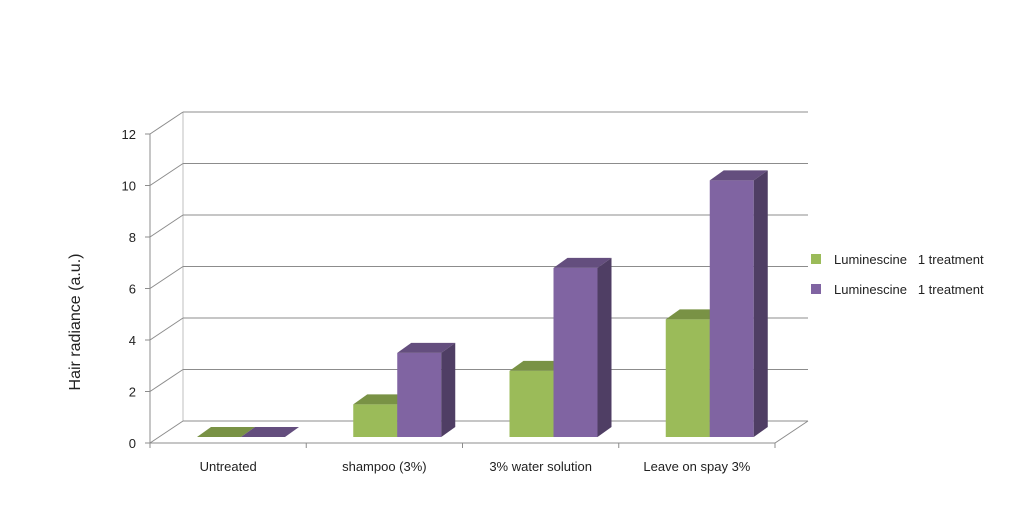 The image size is (1020, 511). Describe the element at coordinates (696, 466) in the screenshot. I see `x-tick-label: Leave on spay 3%` at that location.